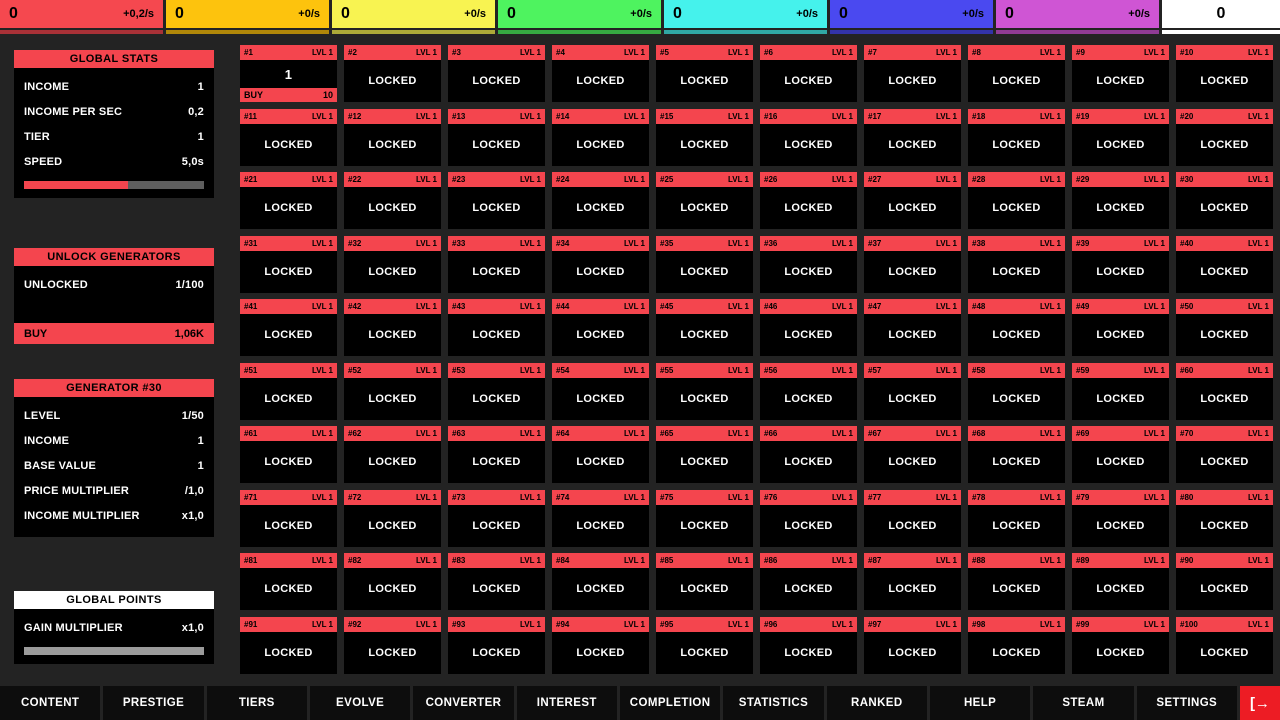 The height and width of the screenshot is (720, 1280). Describe the element at coordinates (288, 518) in the screenshot. I see `generator-tile: #71 LVL 1 LOCKED` at that location.